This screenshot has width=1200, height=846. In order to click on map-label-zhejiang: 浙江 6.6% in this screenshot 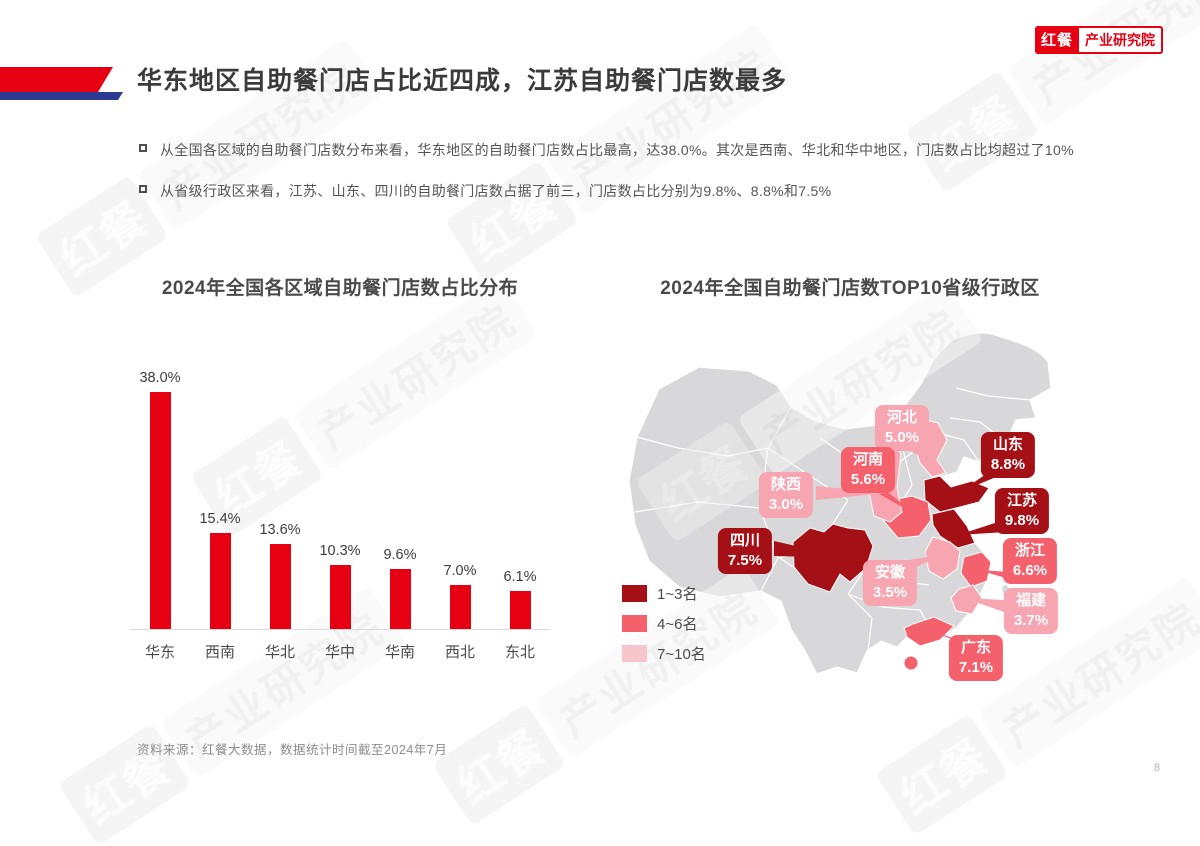, I will do `click(1030, 561)`.